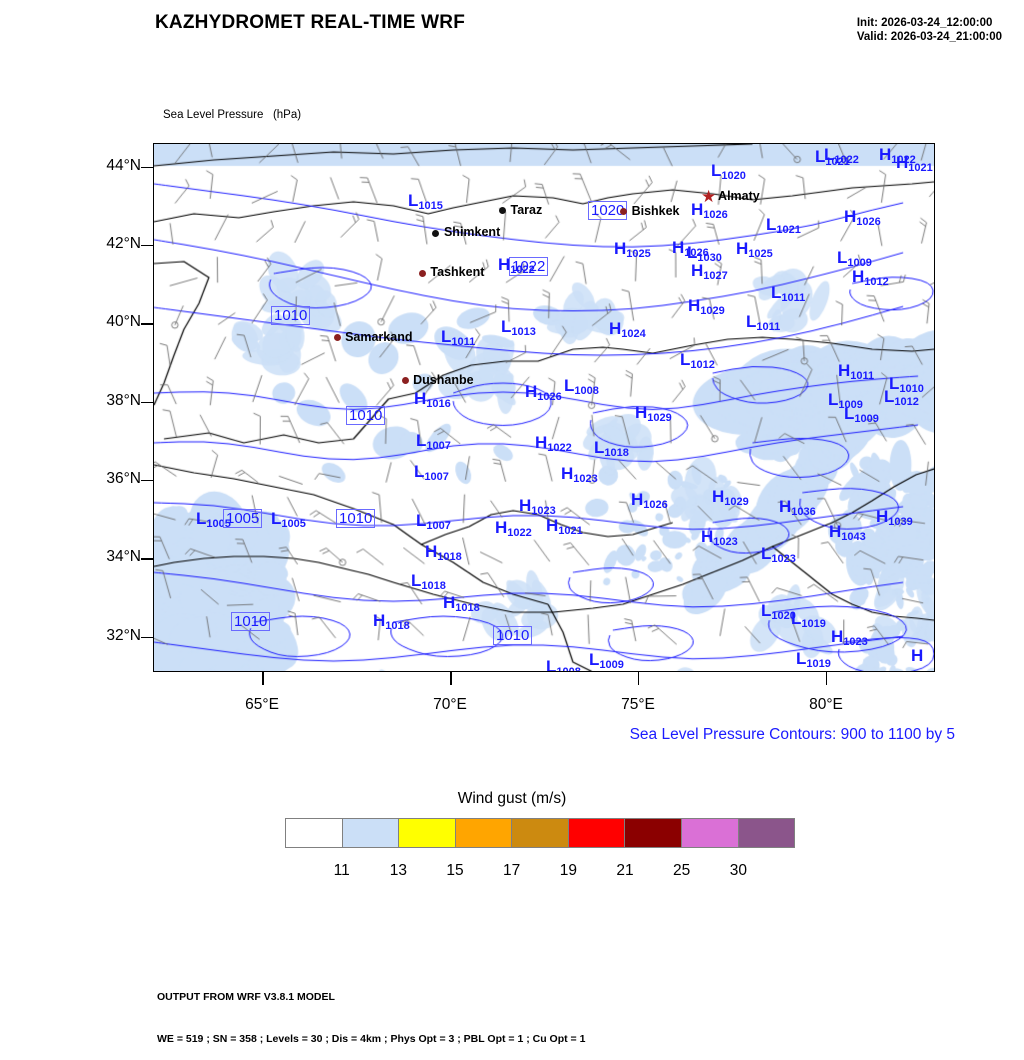  Describe the element at coordinates (293, 524) in the screenshot. I see `pressure-value: 1005` at that location.